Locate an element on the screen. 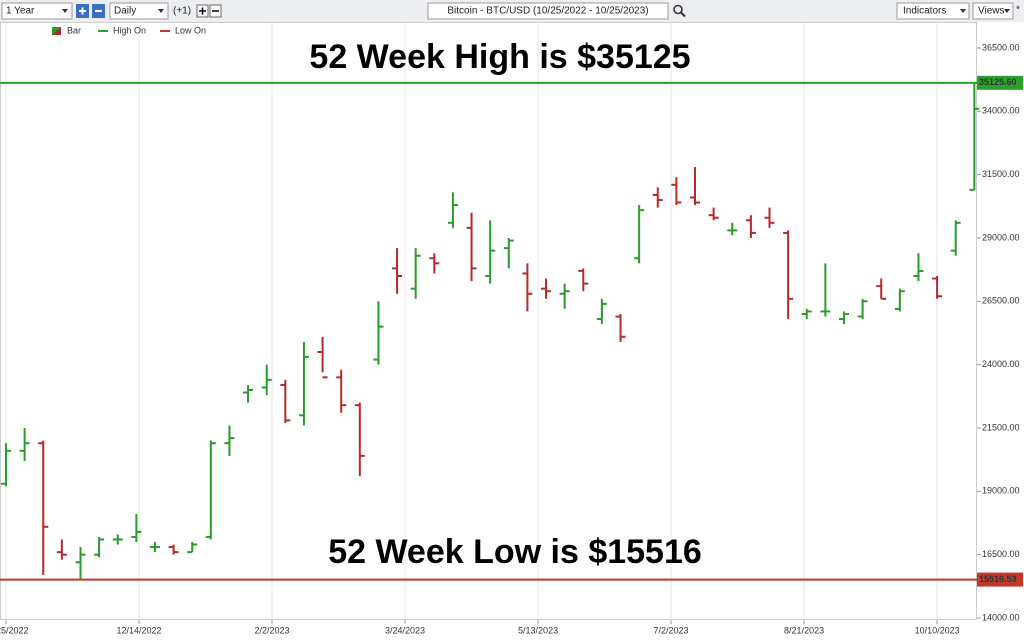 The height and width of the screenshot is (640, 1024). views-text: Views is located at coordinates (991, 11).